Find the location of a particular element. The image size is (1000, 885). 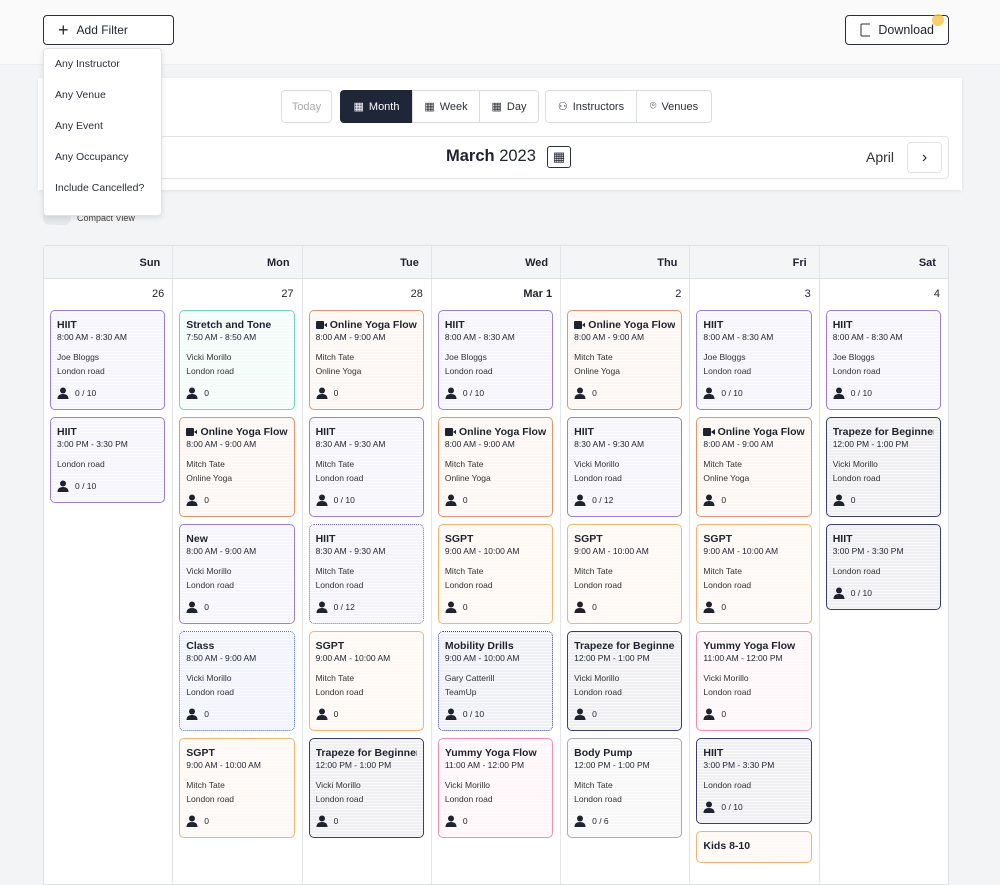

filter-option: Any Occupancy is located at coordinates (92, 157).